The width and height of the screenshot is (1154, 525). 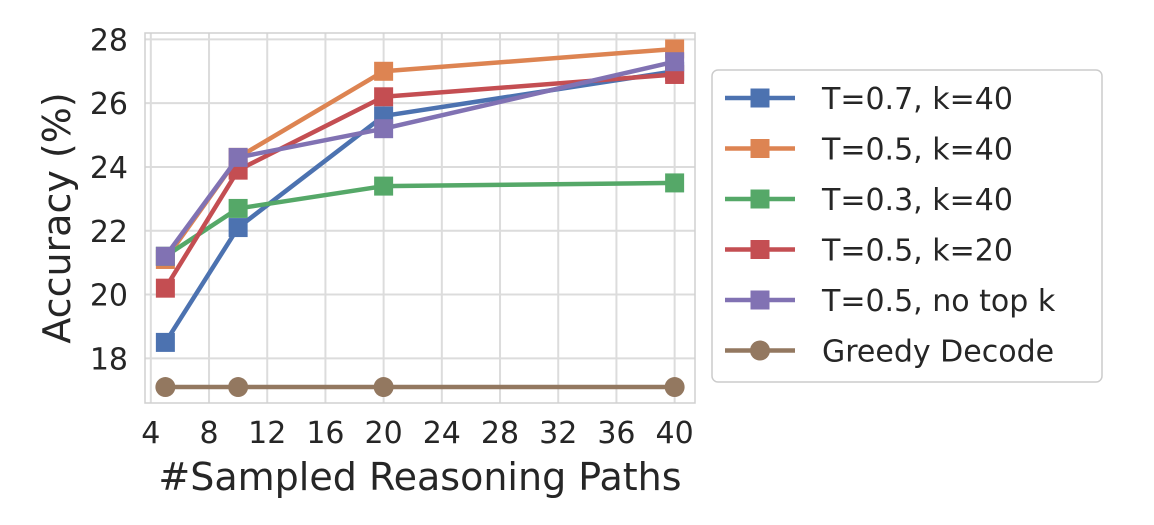 I want to click on legend-entry: T=0.5, k=40, so click(x=869, y=150).